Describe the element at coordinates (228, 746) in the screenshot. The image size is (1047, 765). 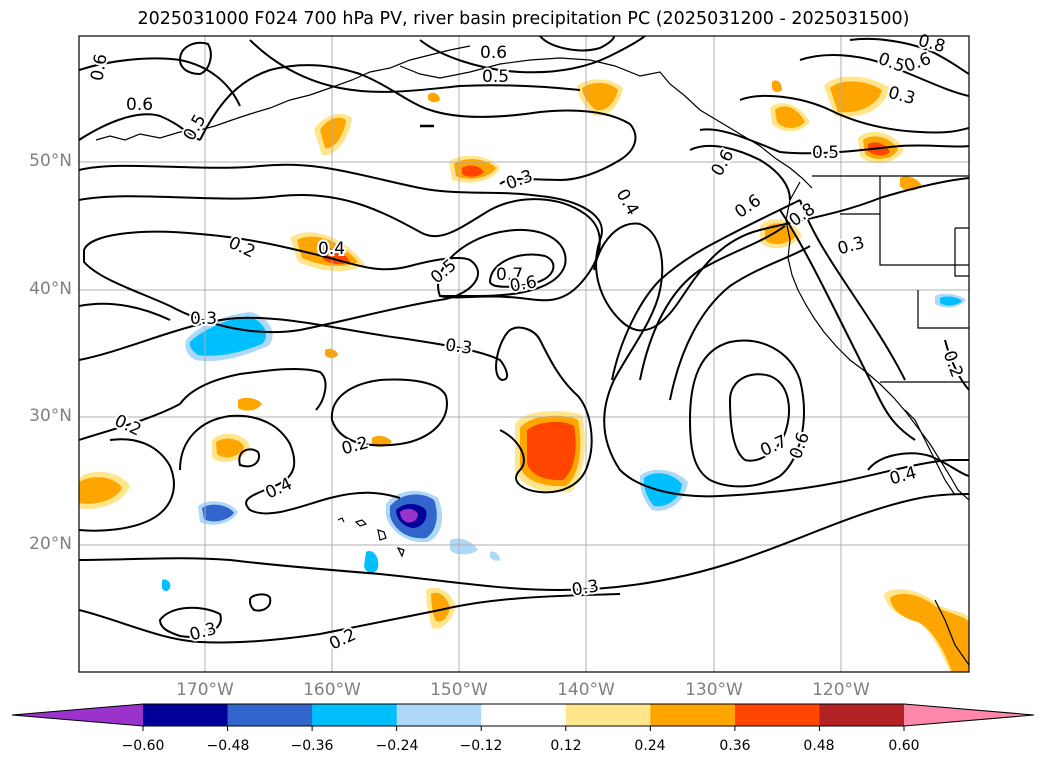
I see `colorbar-tick-label: −0.48` at that location.